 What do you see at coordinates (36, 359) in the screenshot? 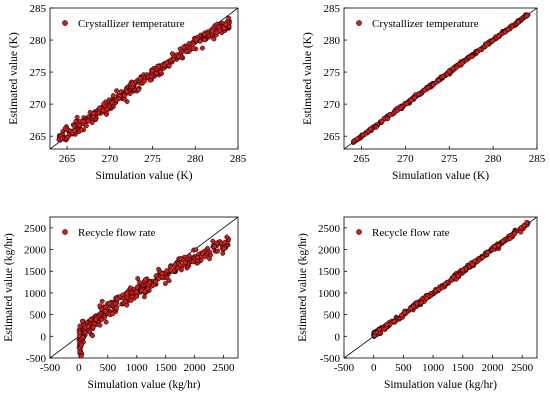
I see `y-tick-label: -500` at bounding box center [36, 359].